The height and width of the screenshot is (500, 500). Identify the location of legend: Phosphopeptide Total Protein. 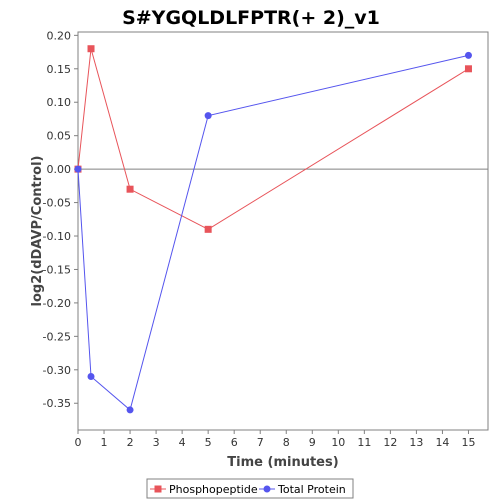
(250, 488).